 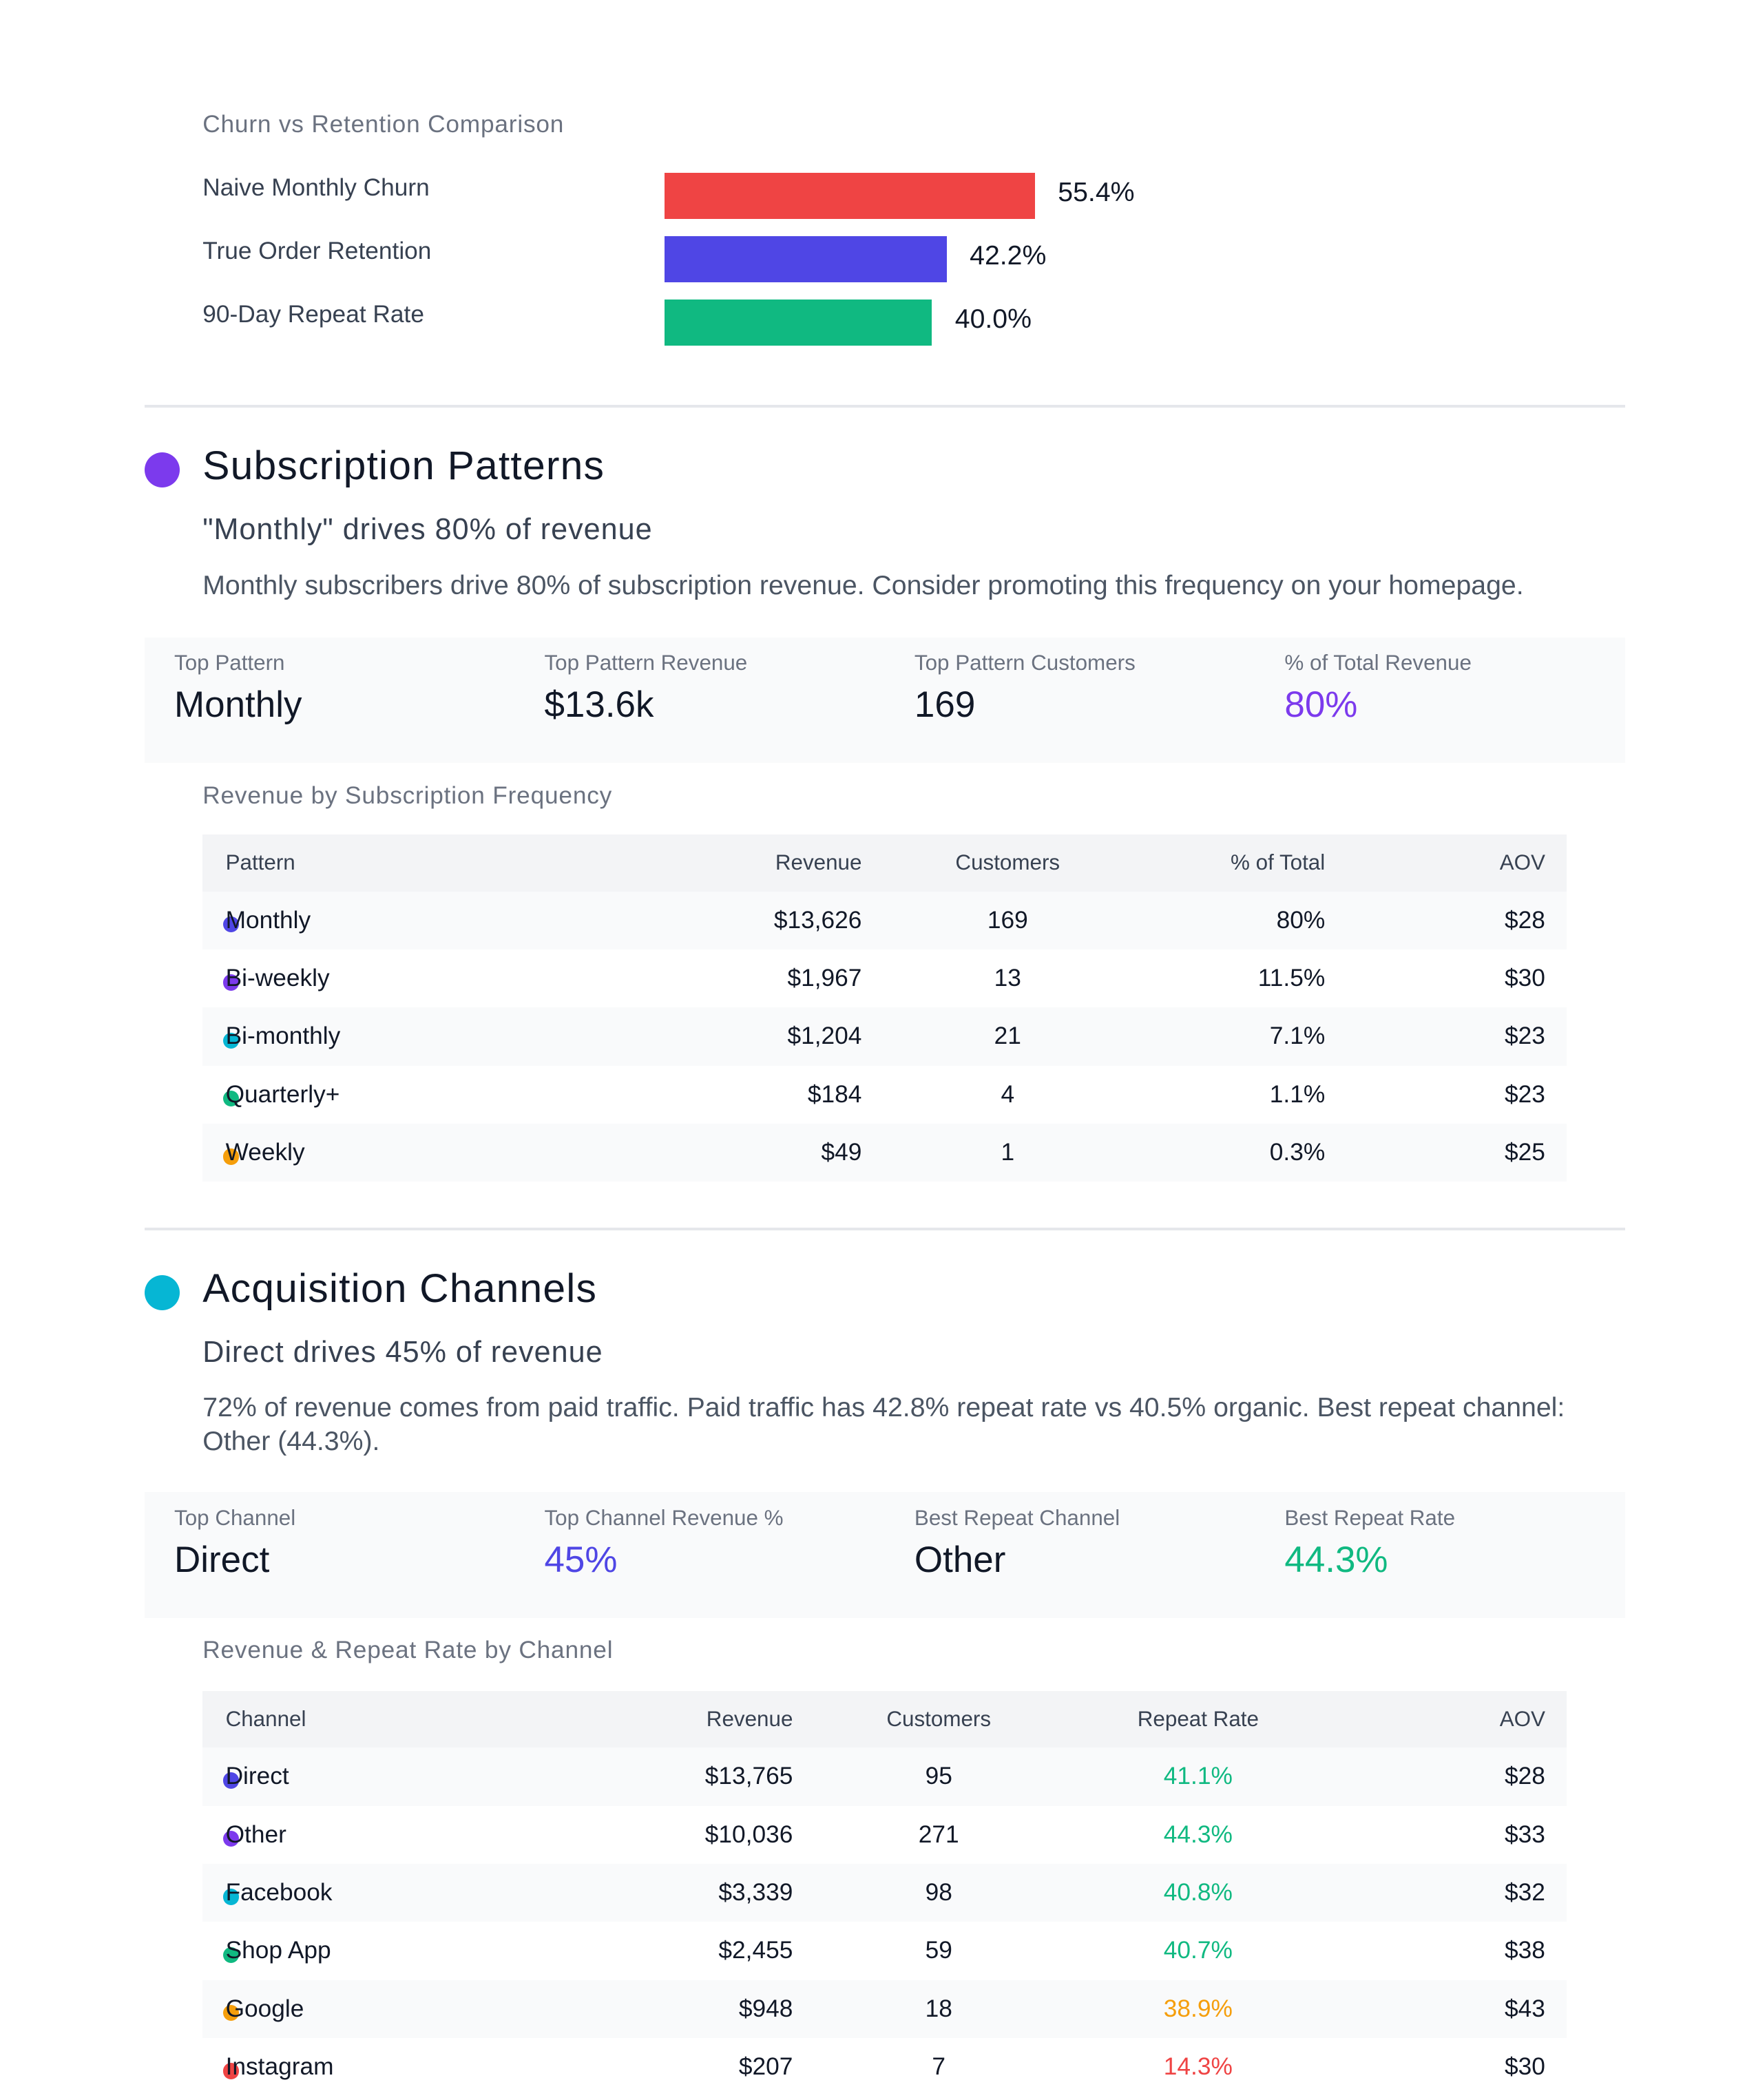 I want to click on kpi-label: Best Repeat Rate, so click(x=1370, y=1518).